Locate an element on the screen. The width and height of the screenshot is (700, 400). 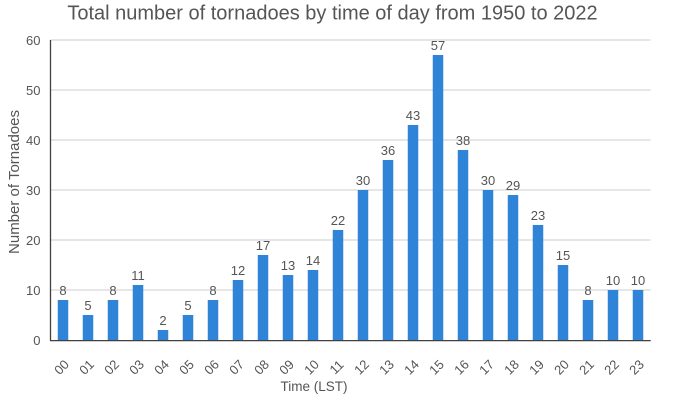
svg-text: 50 is located at coordinates (33, 90).